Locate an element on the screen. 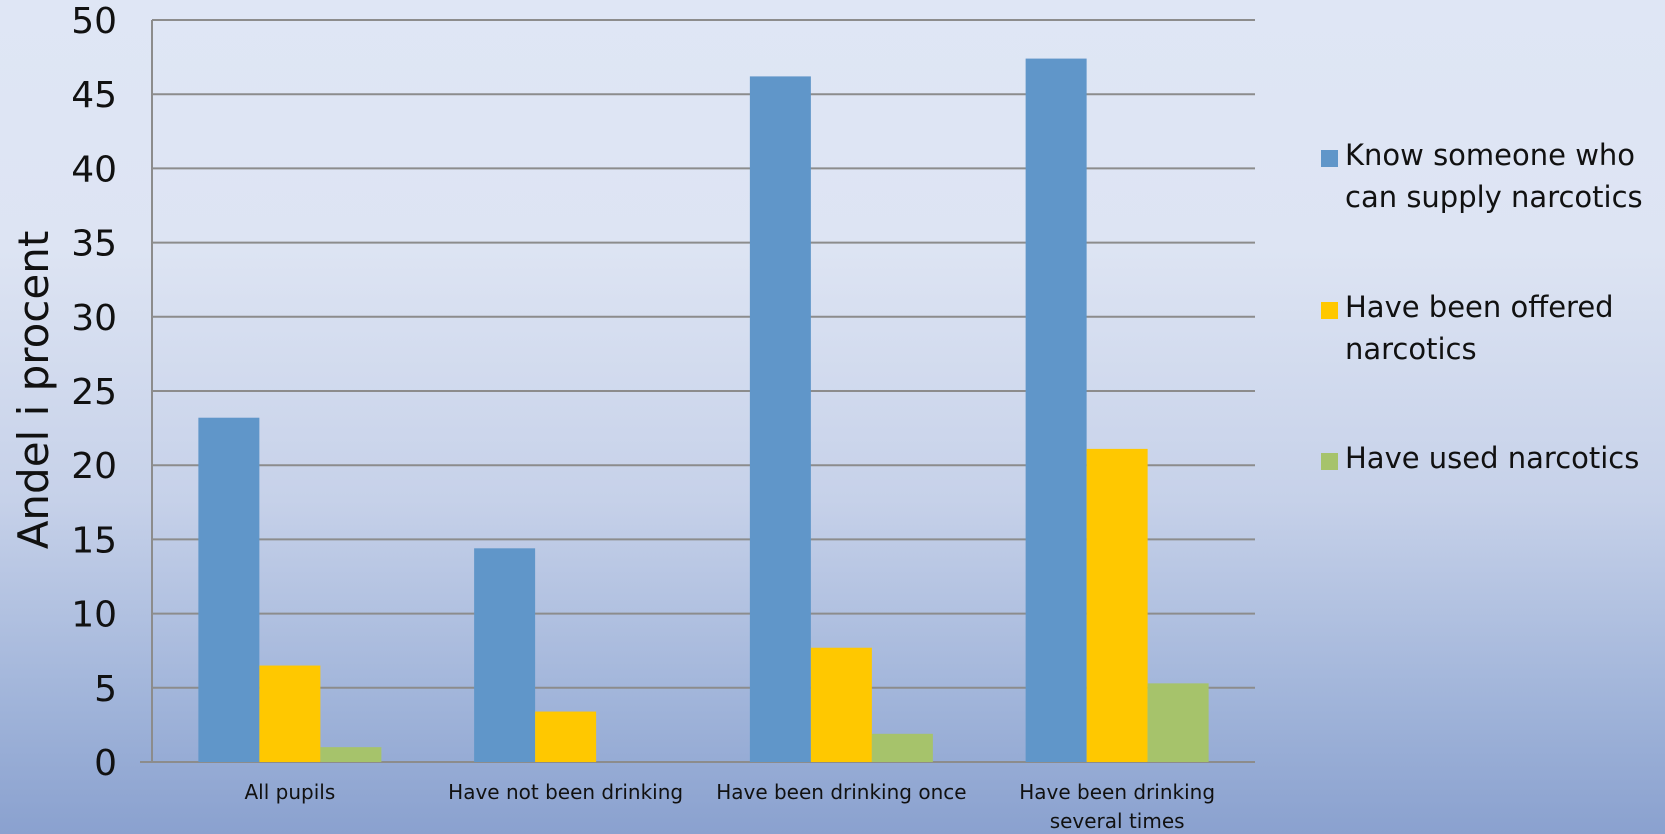  y-tick-label: 50 is located at coordinates (94, 21).